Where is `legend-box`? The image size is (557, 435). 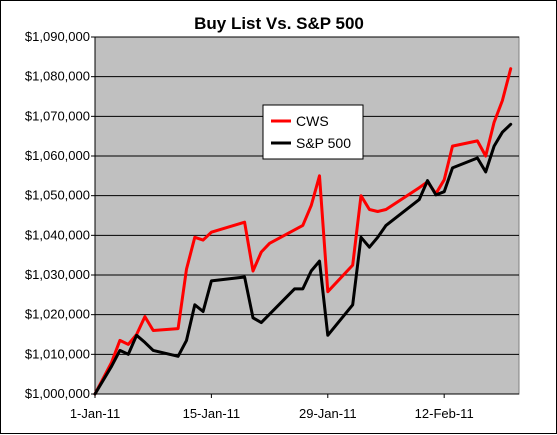 legend-box is located at coordinates (313, 132).